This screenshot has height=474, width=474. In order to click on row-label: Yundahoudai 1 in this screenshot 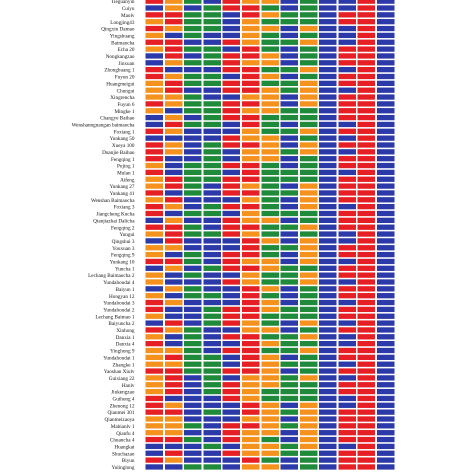, I will do `click(119, 358)`.